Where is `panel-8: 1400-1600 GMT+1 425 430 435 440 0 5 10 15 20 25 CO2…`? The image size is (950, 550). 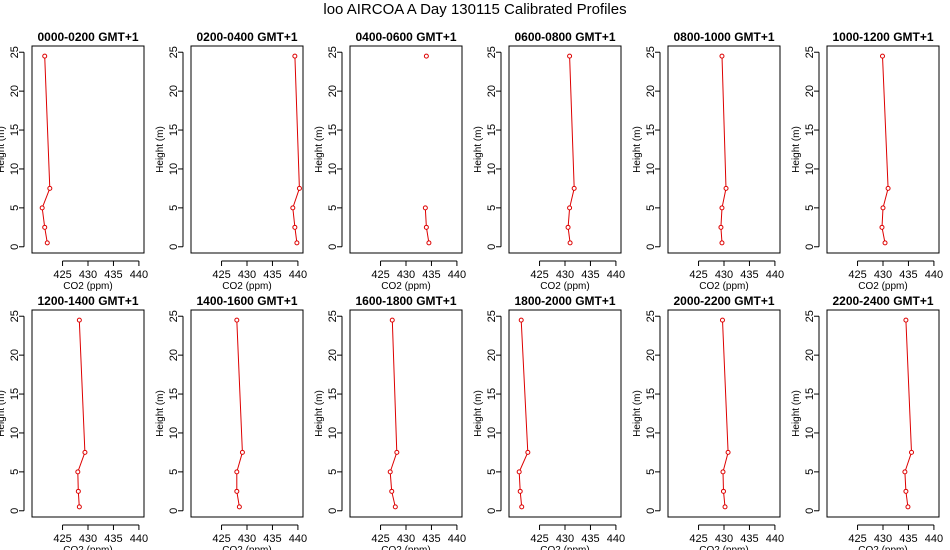 panel-8: 1400-1600 GMT+1 425 430 435 440 0 5 10 15 20 25 CO2… is located at coordinates (231, 422).